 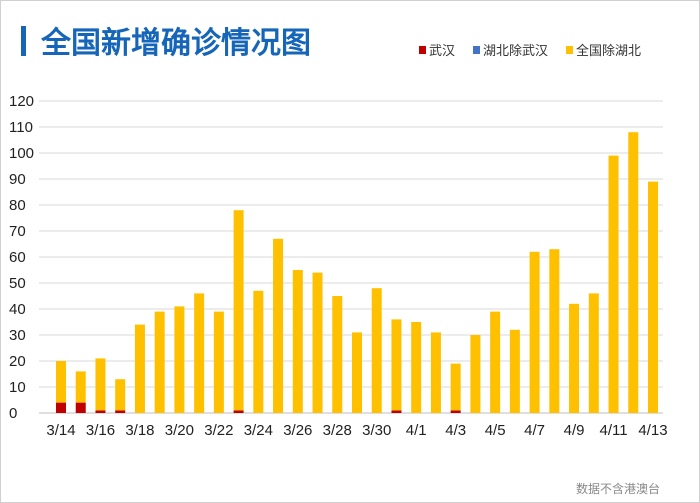 I want to click on bar-4/4-全国除湖北, so click(x=475, y=374).